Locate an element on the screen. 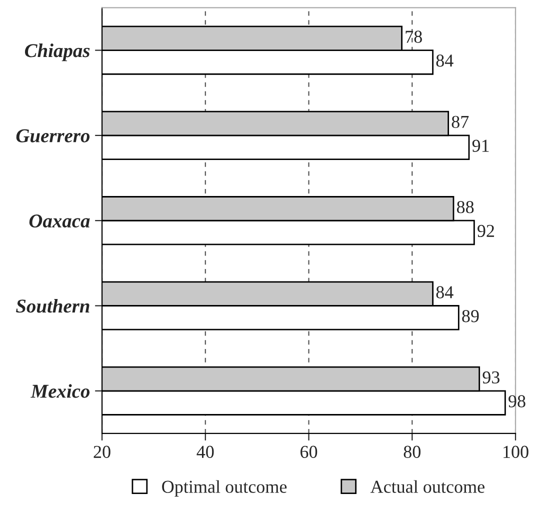 Image resolution: width=537 pixels, height=513 pixels. y-tick-label: Mexico is located at coordinates (60, 391).